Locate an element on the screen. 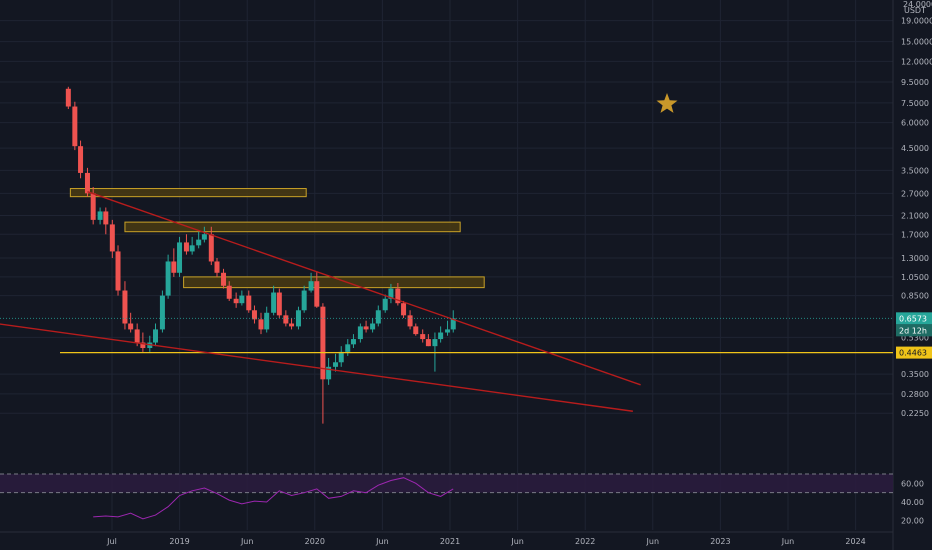 Image resolution: width=932 pixels, height=550 pixels. support-level-label: 0.4463 is located at coordinates (913, 353).